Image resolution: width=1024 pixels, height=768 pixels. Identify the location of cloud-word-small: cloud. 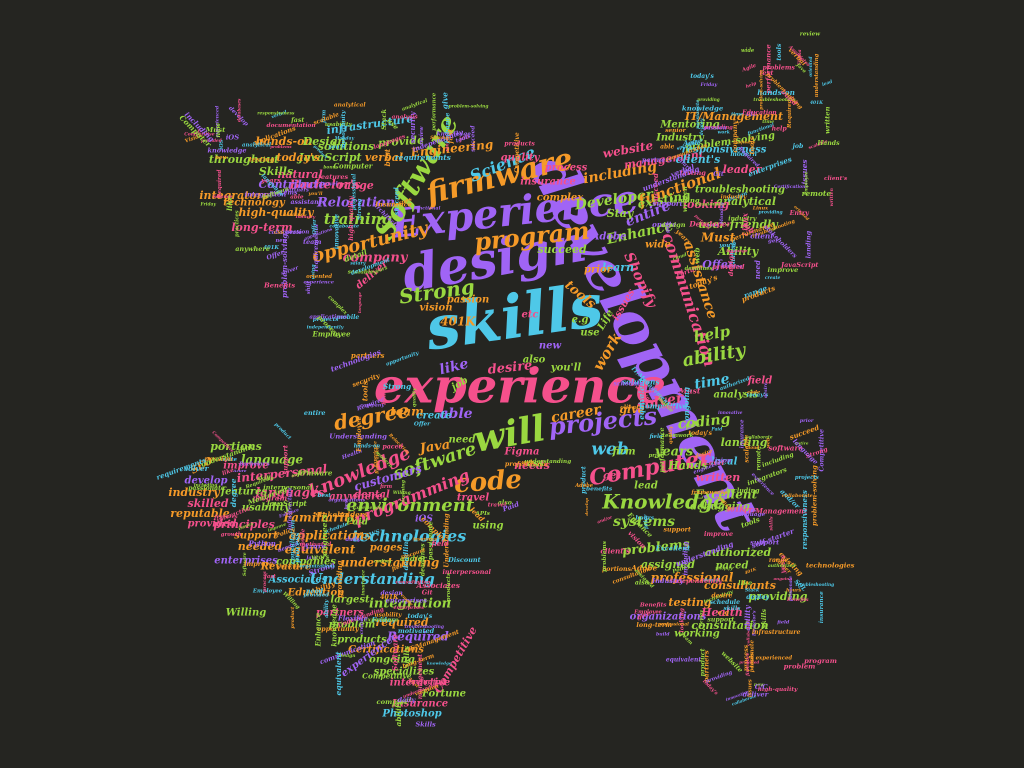
(752, 448).